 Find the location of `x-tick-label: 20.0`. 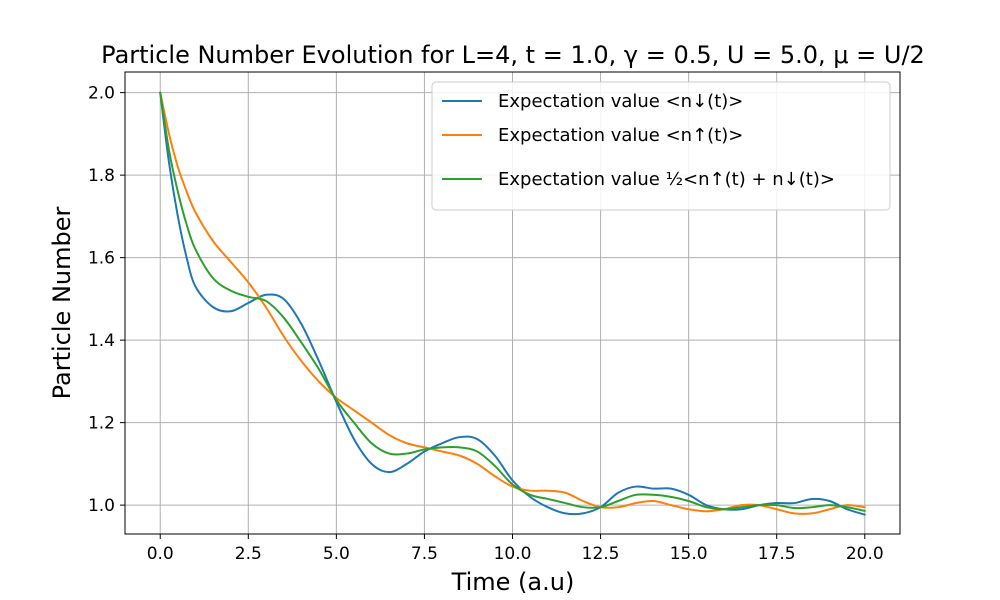

x-tick-label: 20.0 is located at coordinates (865, 554).